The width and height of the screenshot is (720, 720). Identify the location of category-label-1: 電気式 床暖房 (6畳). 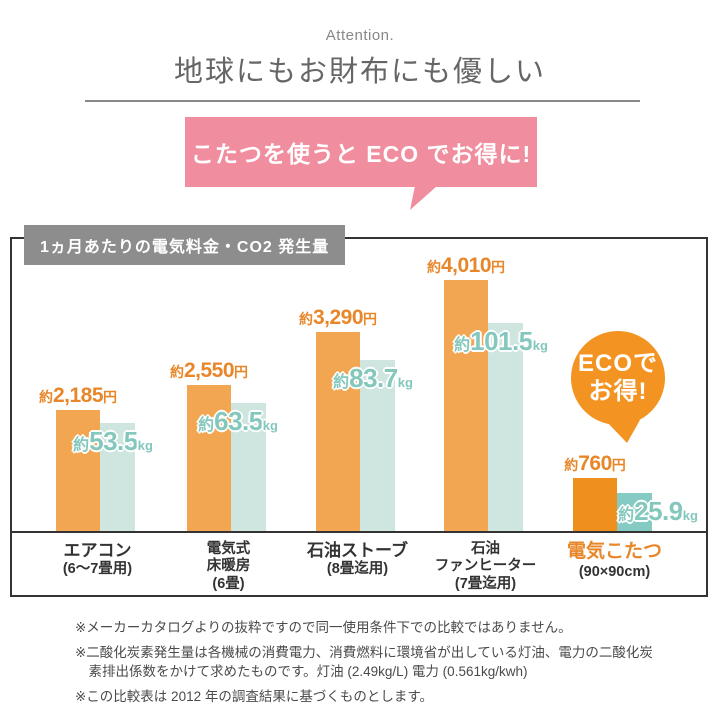
(229, 567).